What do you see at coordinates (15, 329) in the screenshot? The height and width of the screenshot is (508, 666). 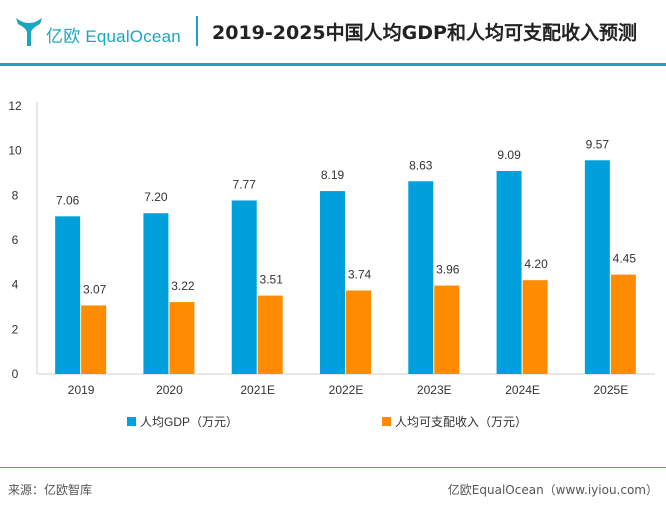 I see `y-tick-label: 2` at bounding box center [15, 329].